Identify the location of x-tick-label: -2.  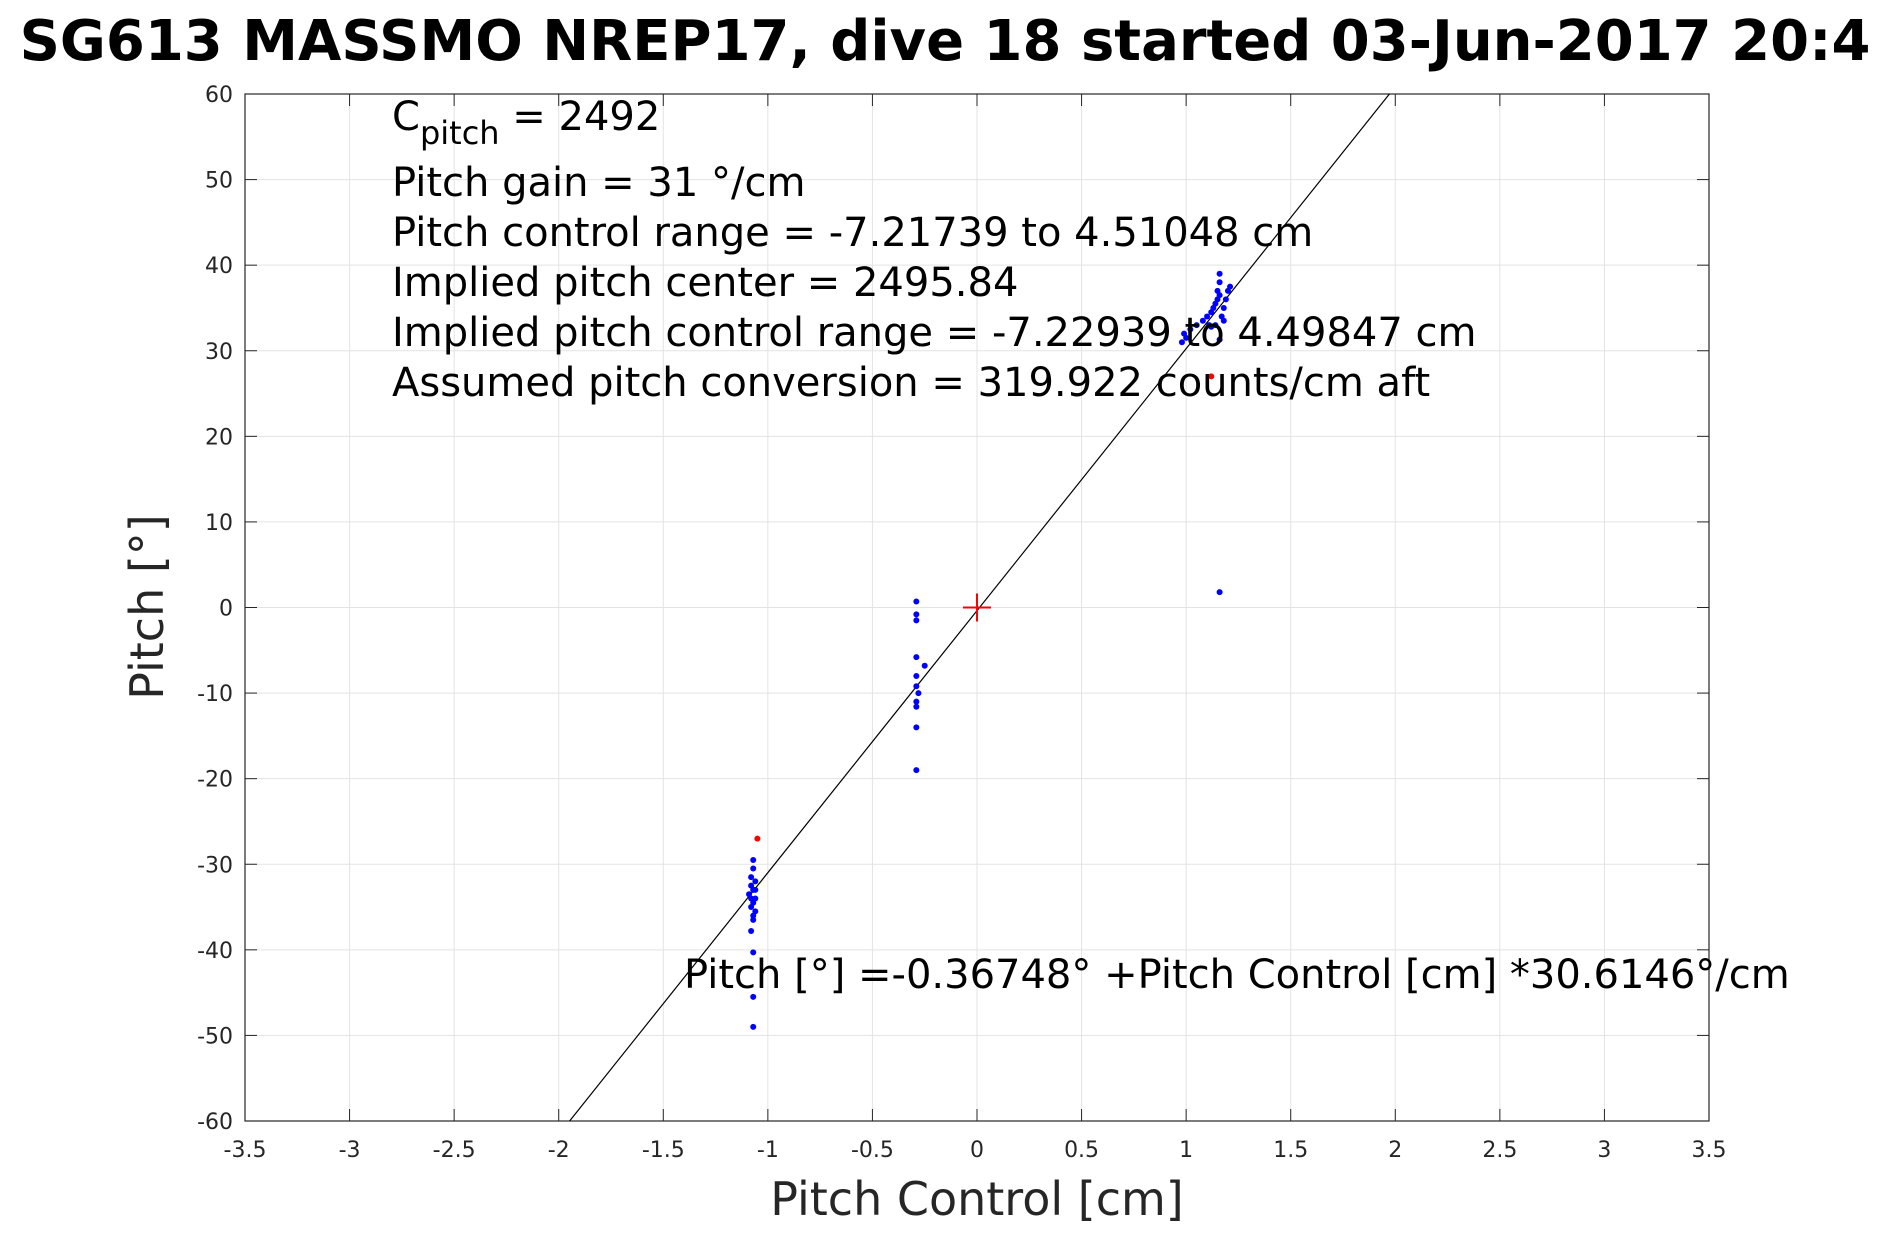
(559, 1150).